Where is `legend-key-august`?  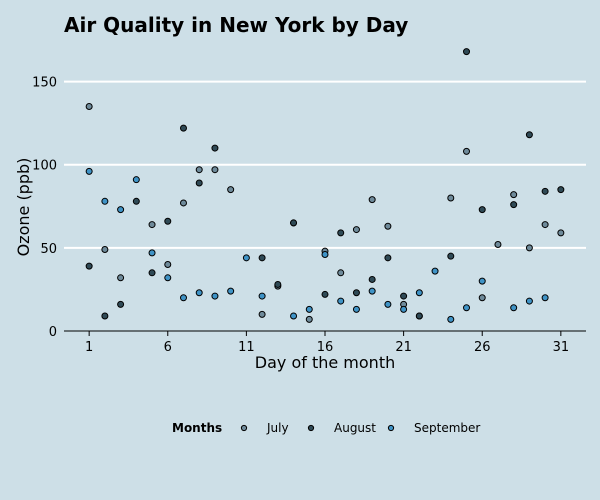
legend-key-august is located at coordinates (311, 428).